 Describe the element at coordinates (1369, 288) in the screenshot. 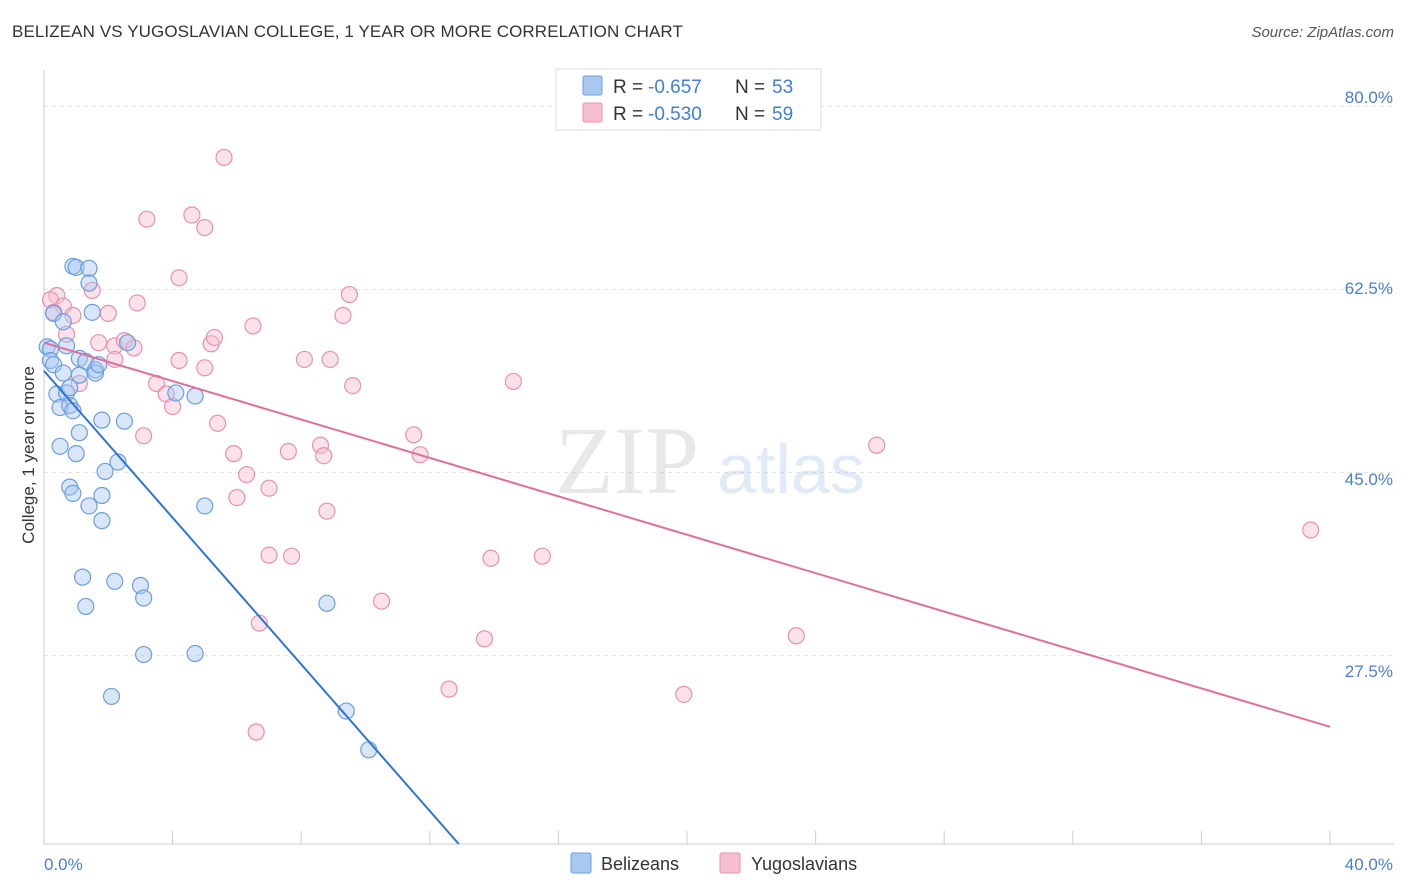

I see `y-tick-label: 62.5%` at that location.